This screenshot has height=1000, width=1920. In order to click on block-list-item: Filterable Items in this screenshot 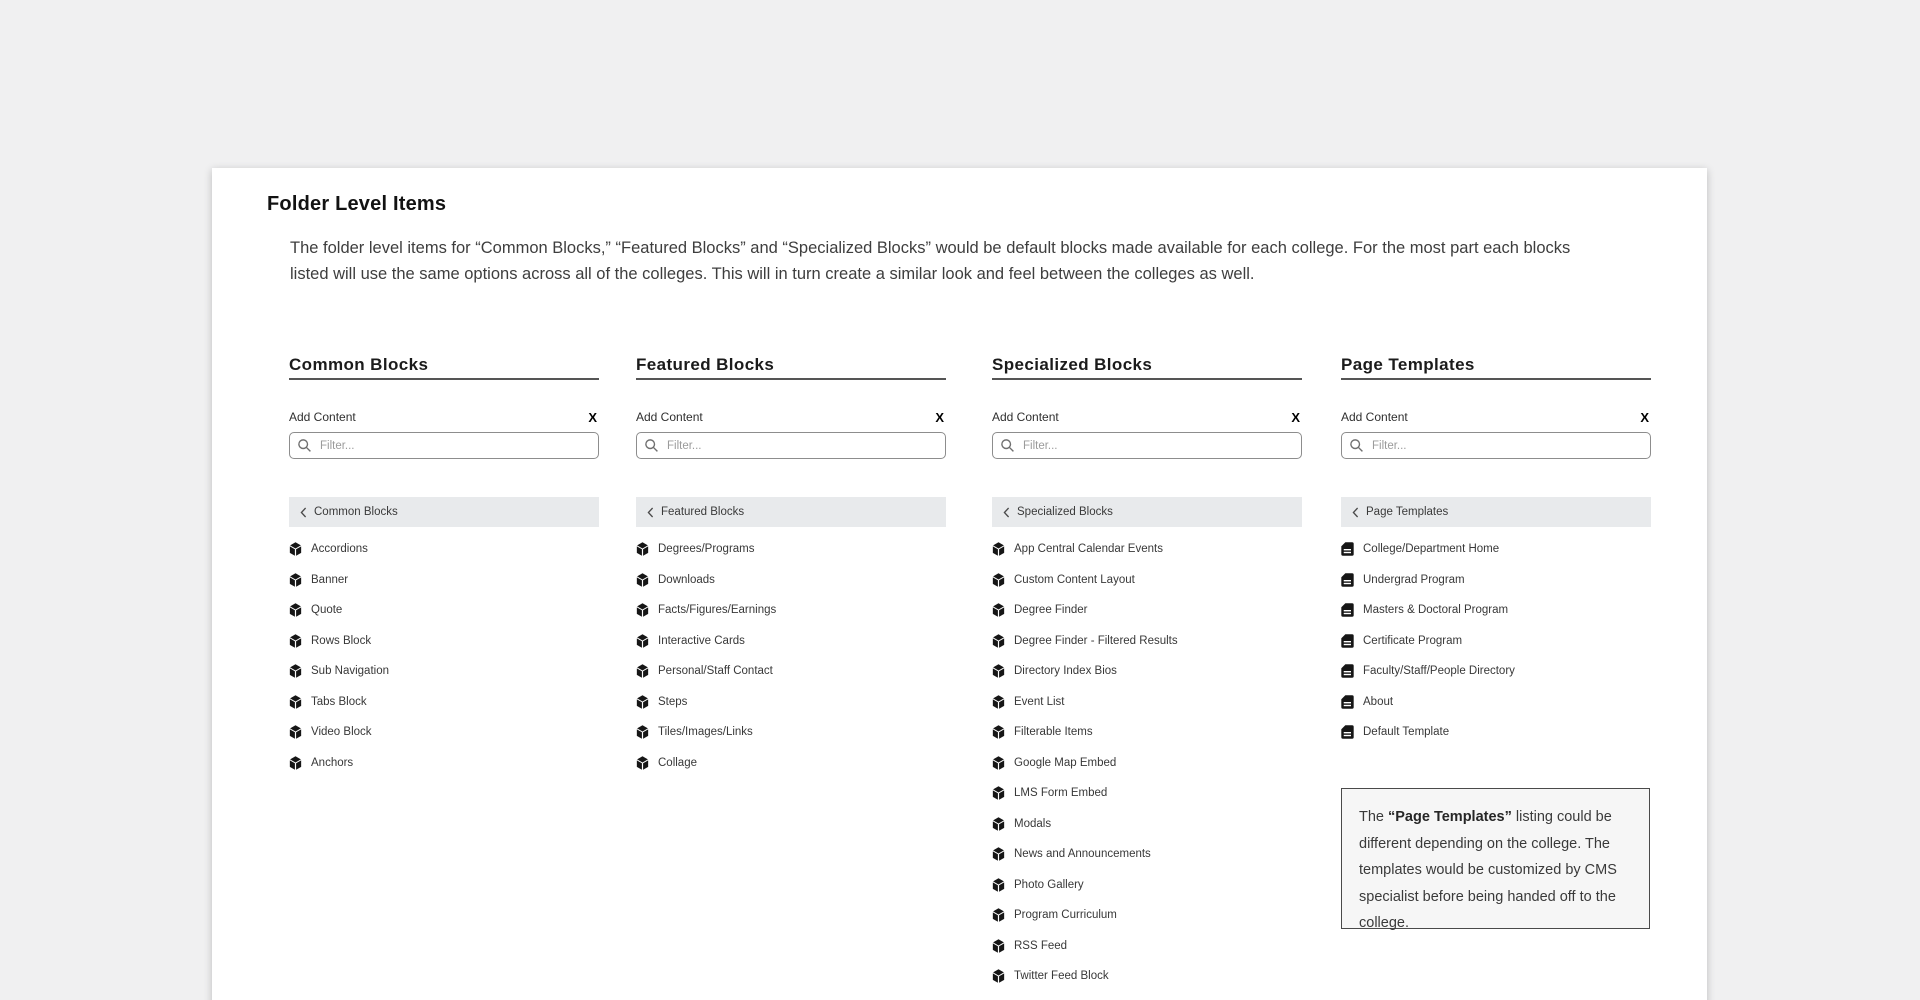, I will do `click(1147, 732)`.